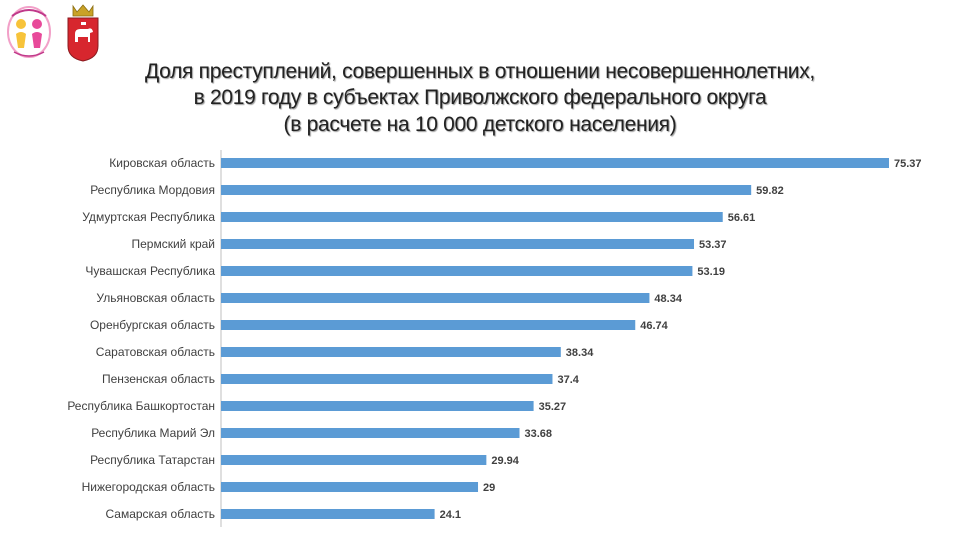 The height and width of the screenshot is (540, 960). I want to click on category-label: Удмуртская Республика, so click(148, 217).